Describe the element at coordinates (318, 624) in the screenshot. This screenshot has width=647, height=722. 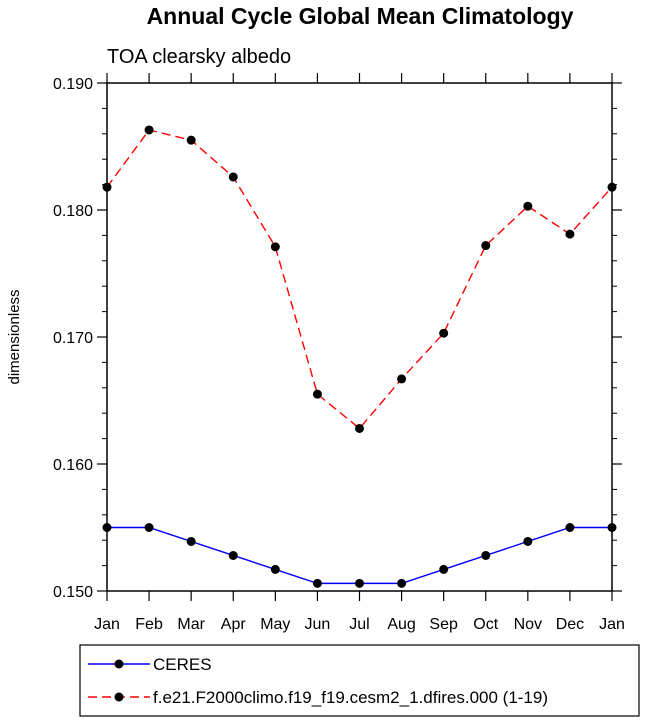
I see `x-tick-label: Jun` at that location.